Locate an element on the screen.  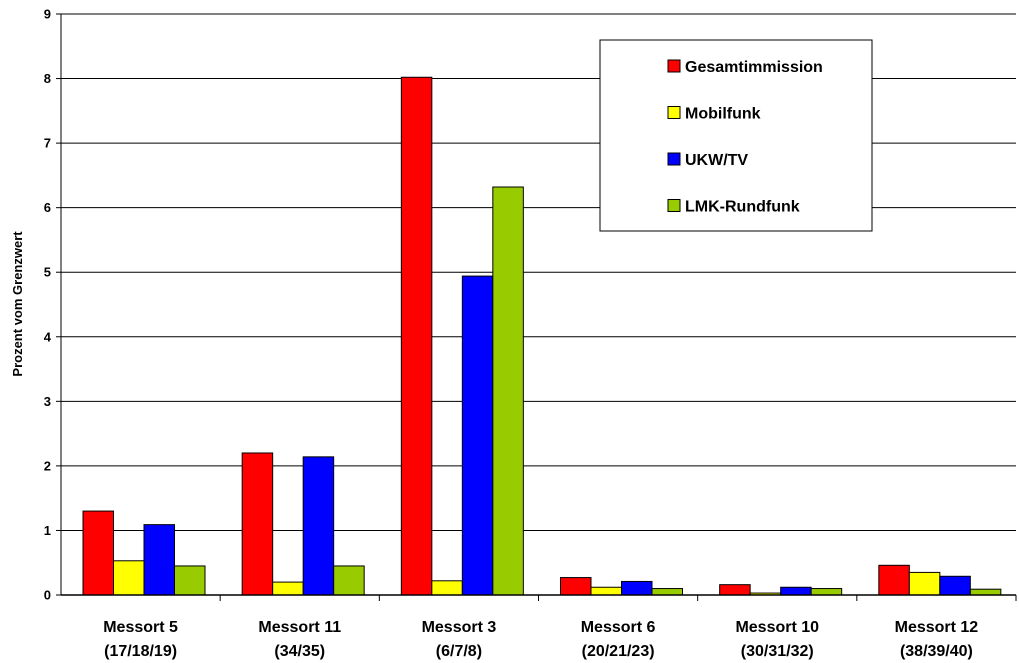
legend-label: LMK-Rundfunk is located at coordinates (742, 207).